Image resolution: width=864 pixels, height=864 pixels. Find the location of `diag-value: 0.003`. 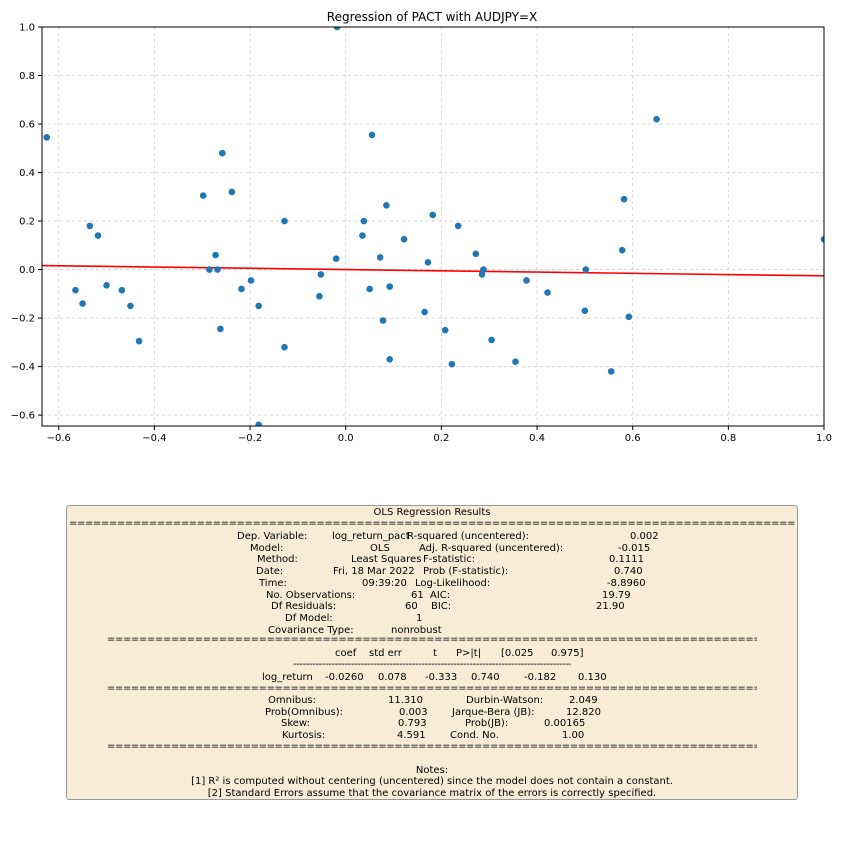

diag-value: 0.003 is located at coordinates (413, 712).